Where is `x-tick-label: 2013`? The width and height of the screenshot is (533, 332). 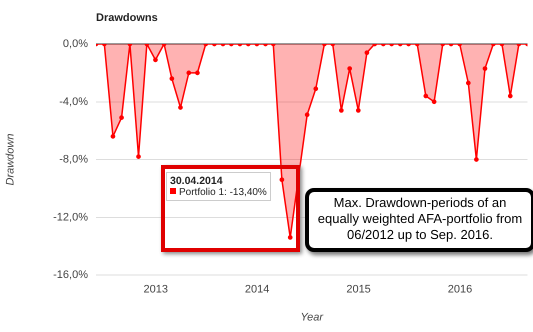
x-tick-label: 2013 is located at coordinates (155, 290).